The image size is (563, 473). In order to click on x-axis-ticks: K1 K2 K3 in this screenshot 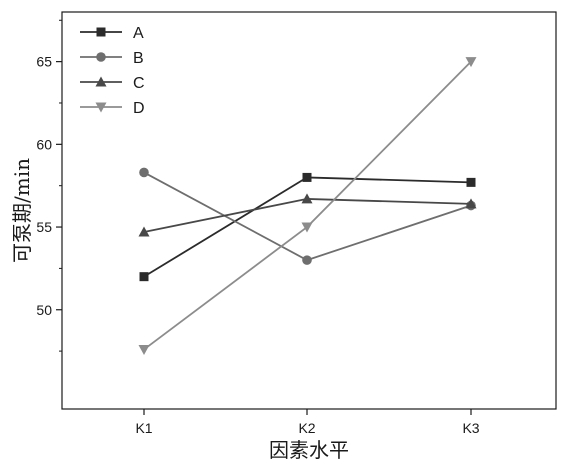, I will do `click(307, 422)`.